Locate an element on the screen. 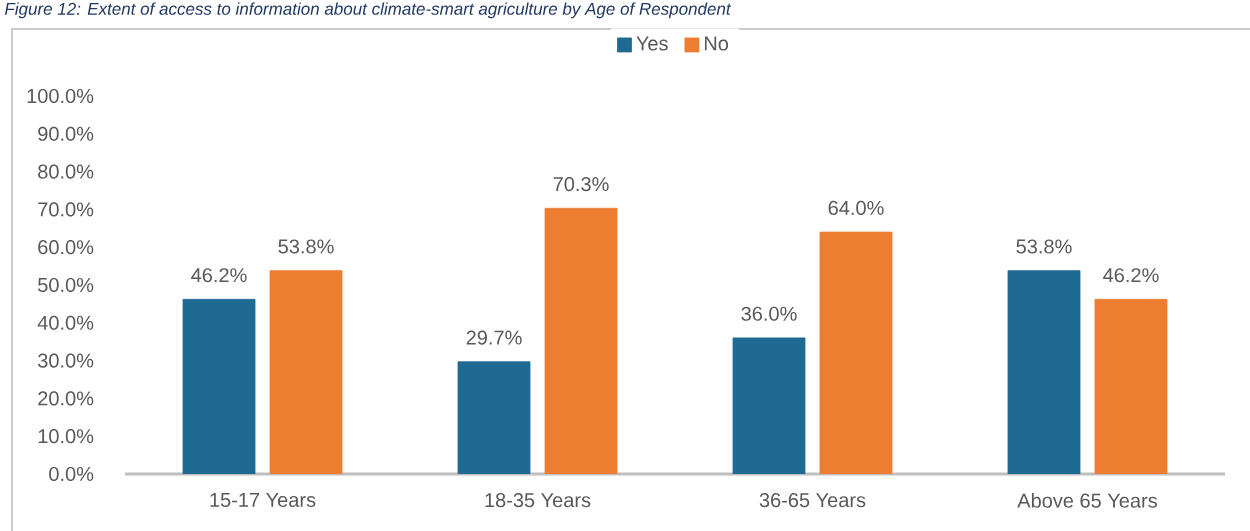 The image size is (1250, 531). y-tick-label: 40.0% is located at coordinates (65, 322).